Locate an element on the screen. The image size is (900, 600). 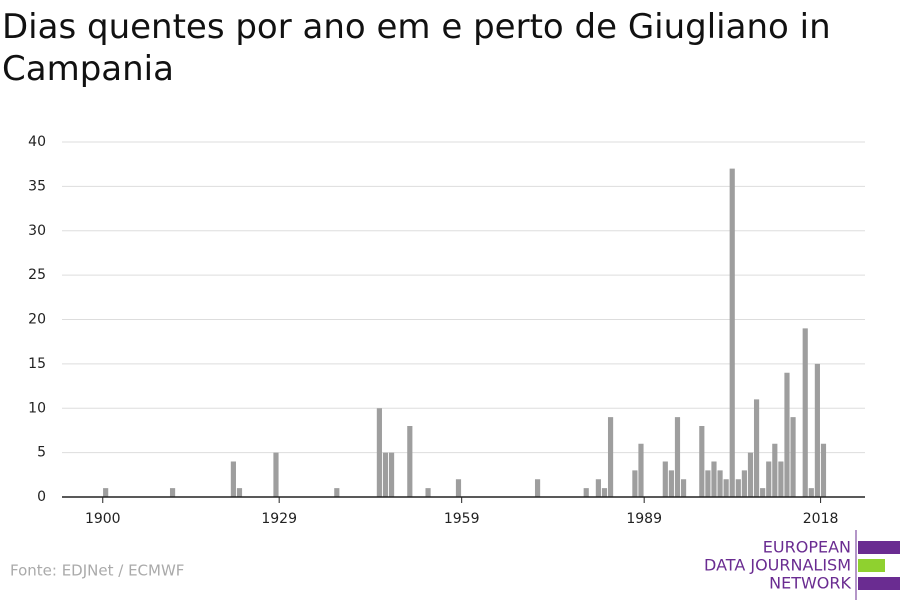
source: Fonte: EDJNet / ECMWF is located at coordinates (97, 571).